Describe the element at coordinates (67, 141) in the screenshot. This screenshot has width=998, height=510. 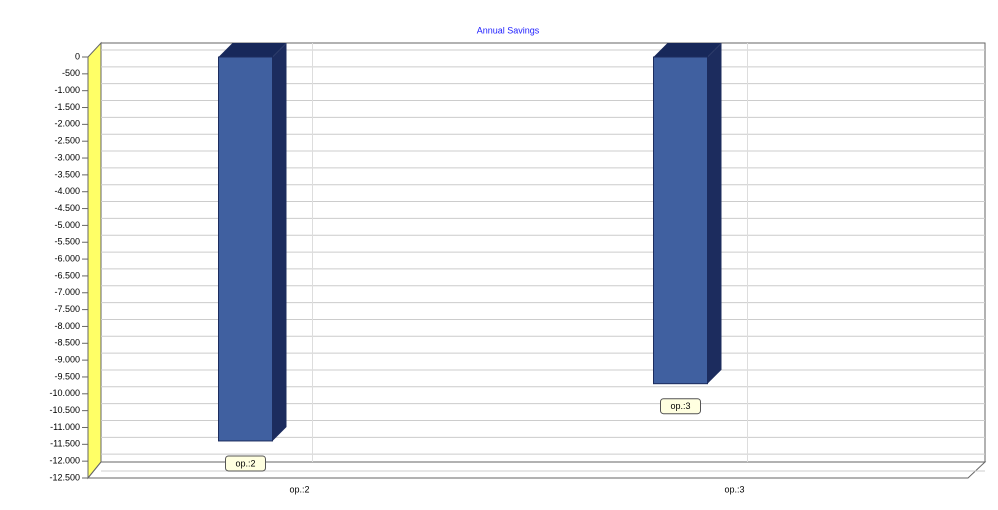
I see `y-tick-label: -2.500` at that location.